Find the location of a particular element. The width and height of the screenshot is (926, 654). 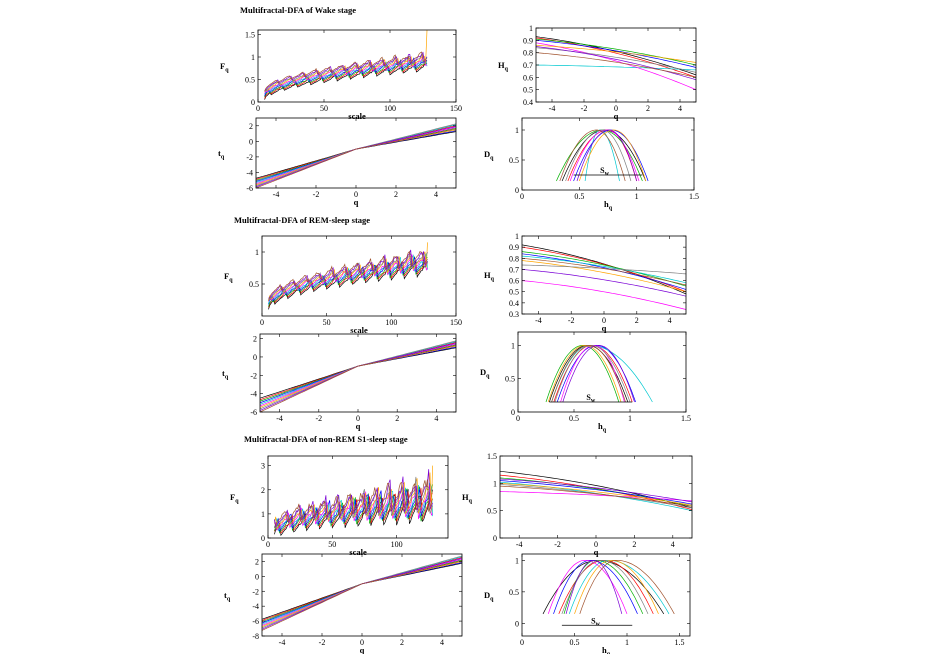

x-tick-label: 2 is located at coordinates (648, 108).